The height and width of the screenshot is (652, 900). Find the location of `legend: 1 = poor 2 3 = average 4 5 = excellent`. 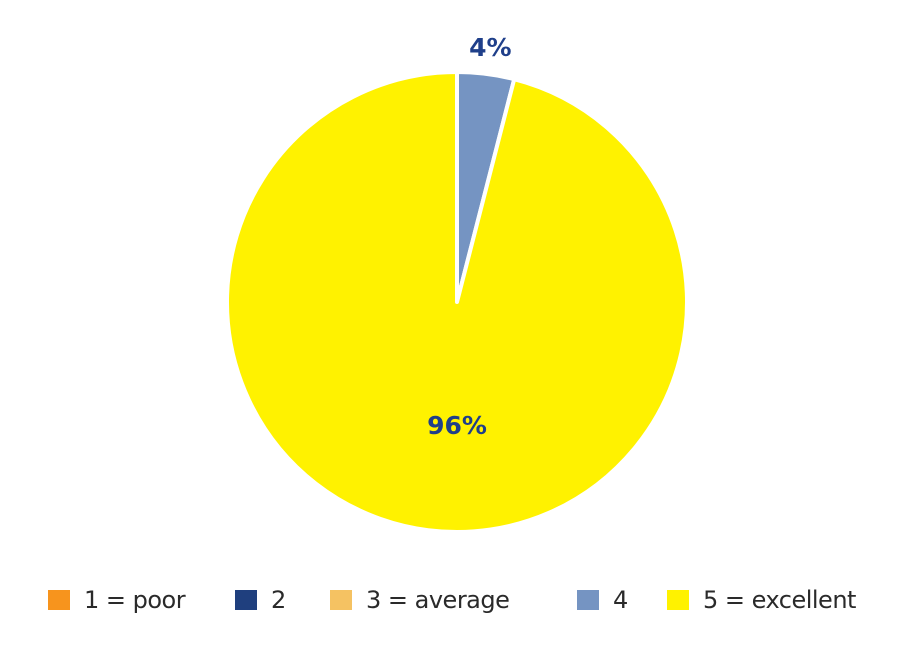

legend: 1 = poor 2 3 = average 4 5 = excellent is located at coordinates (450, 600).